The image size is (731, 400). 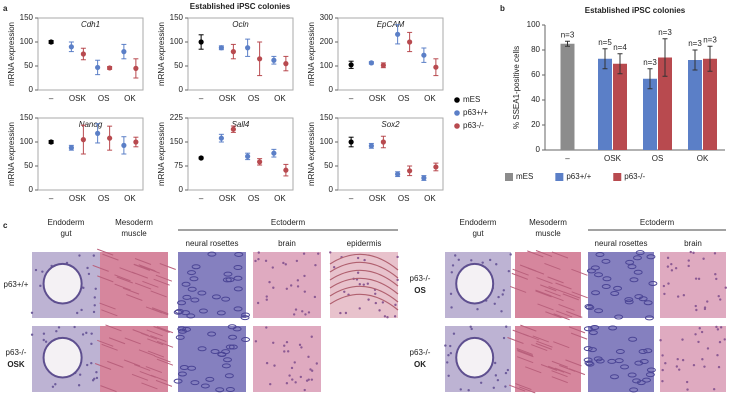 What do you see at coordinates (650, 62) in the screenshot?
I see `n-label: n=3` at bounding box center [650, 62].